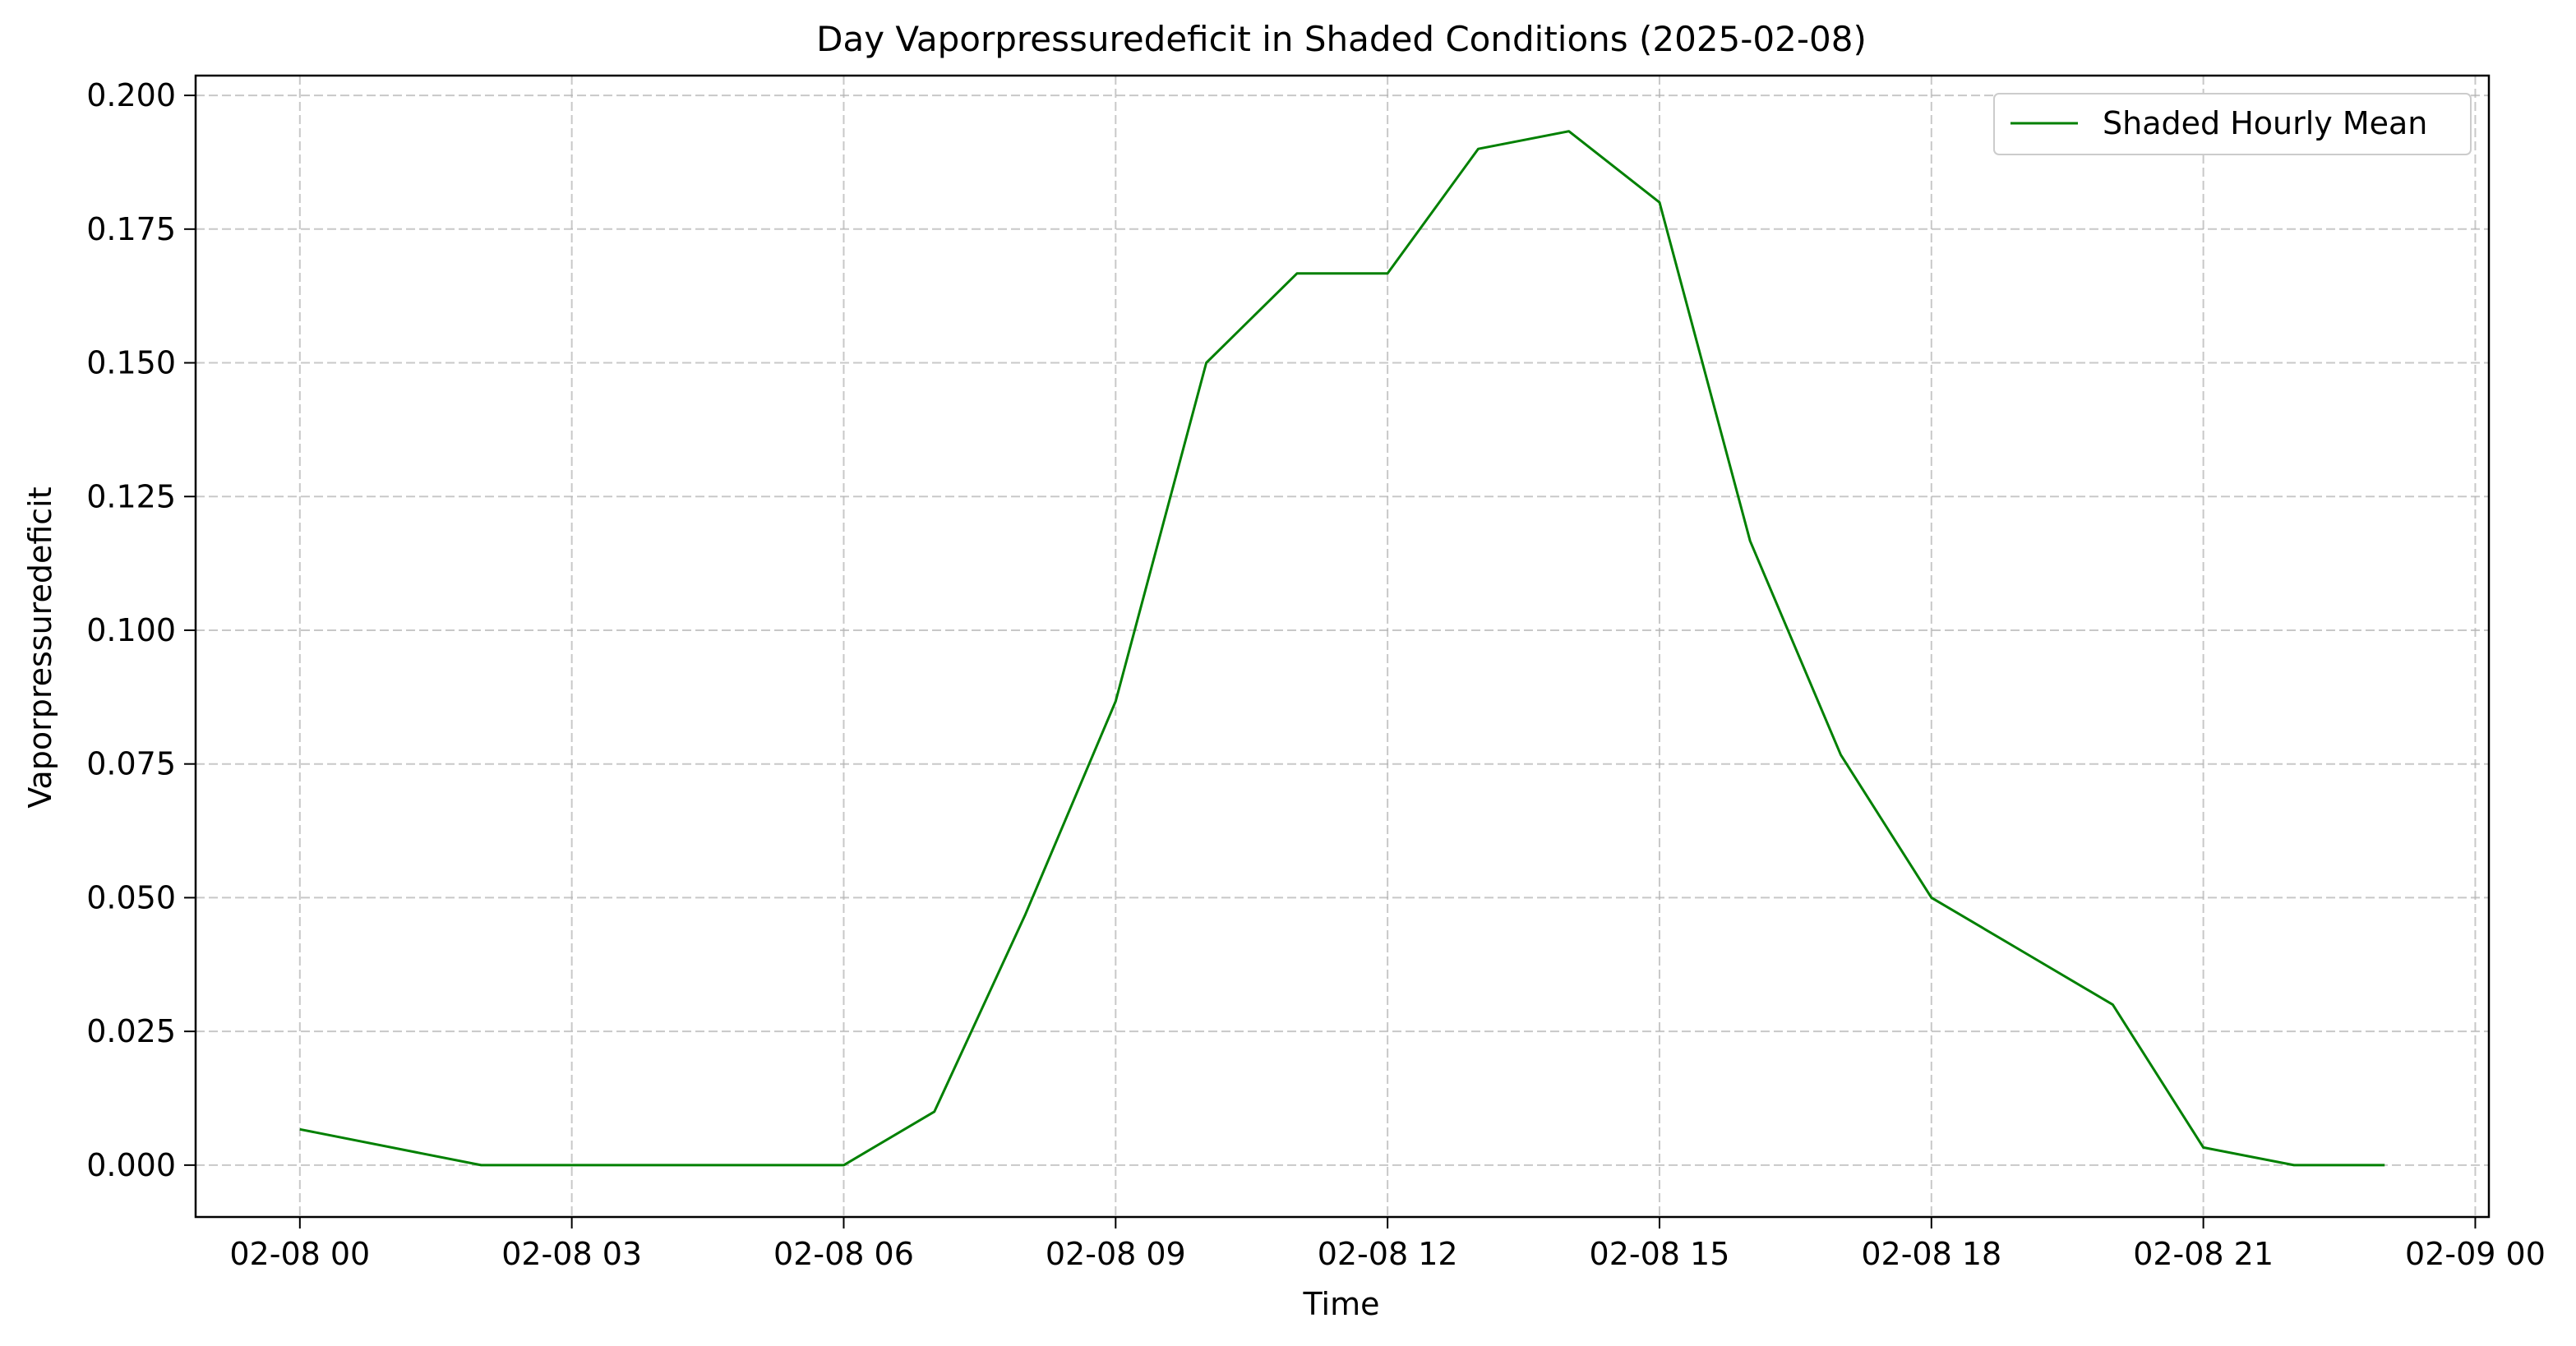  I want to click on y-tick-label: 0.150, so click(131, 363).